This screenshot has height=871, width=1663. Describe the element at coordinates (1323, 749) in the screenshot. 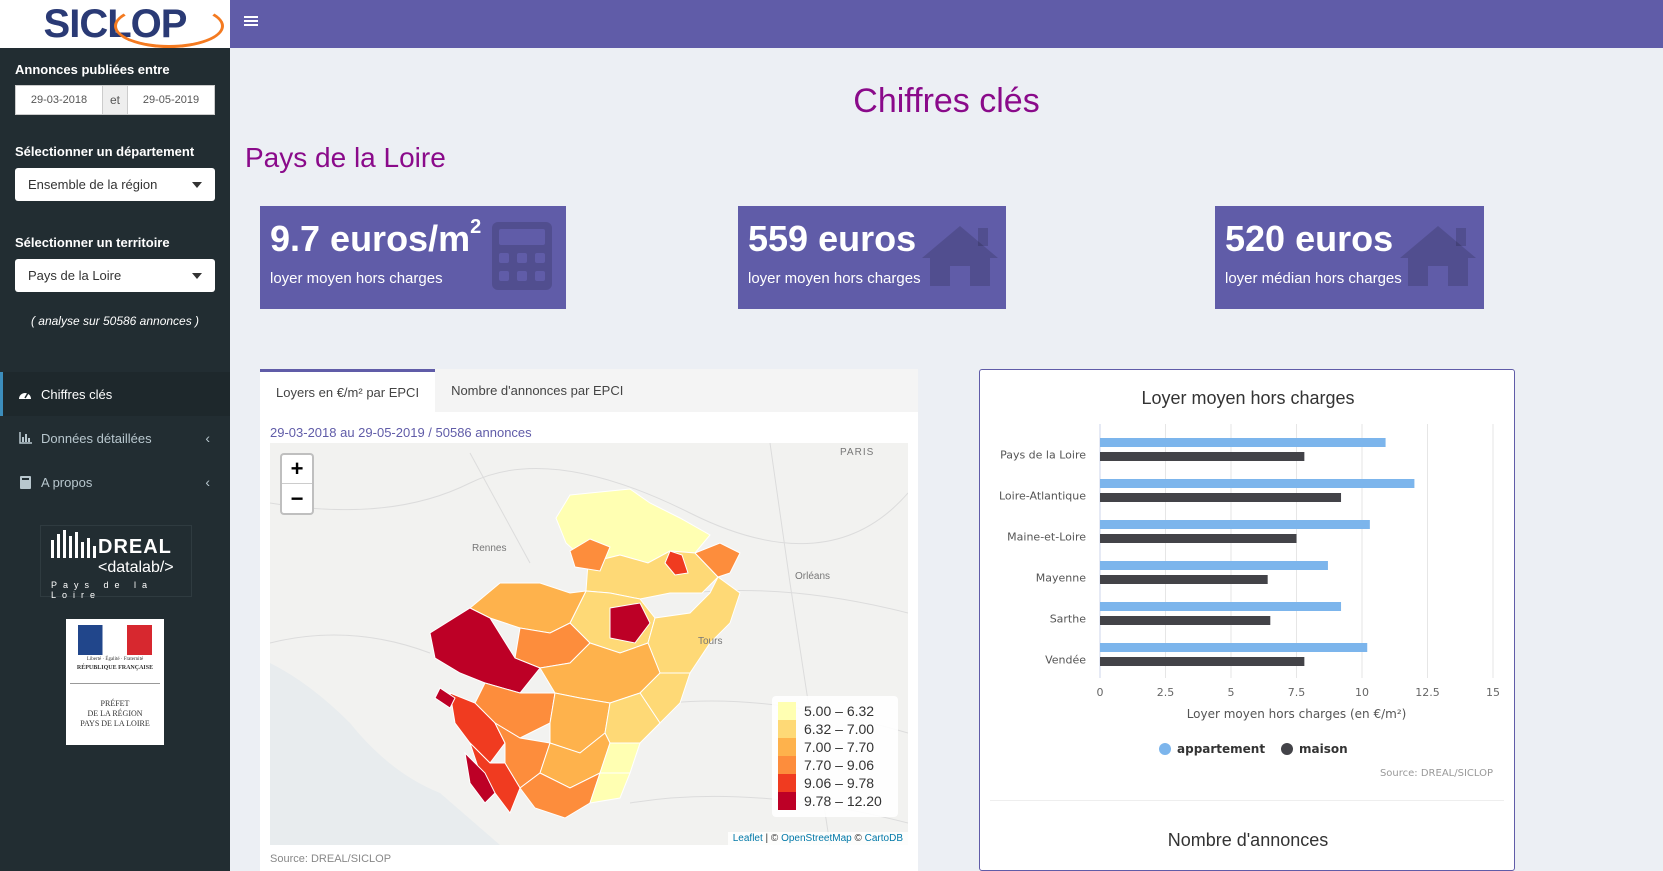

I see `legend-label: maison` at that location.